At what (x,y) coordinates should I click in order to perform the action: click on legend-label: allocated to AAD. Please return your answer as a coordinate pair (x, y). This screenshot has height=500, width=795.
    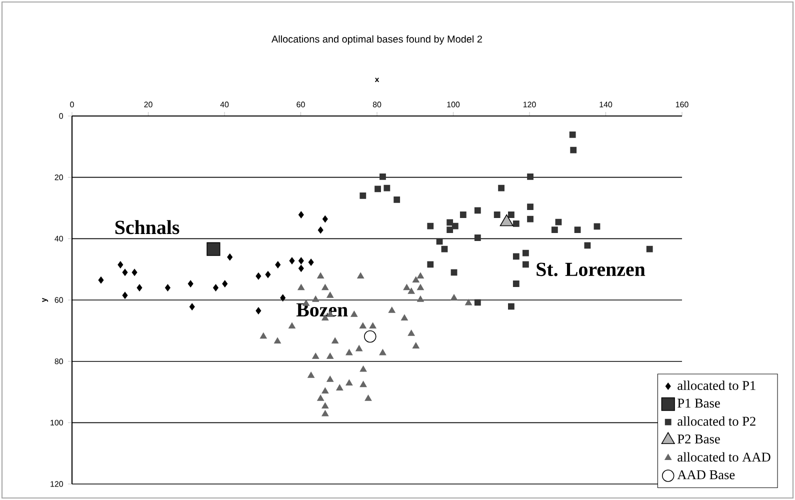
    Looking at the image, I should click on (724, 457).